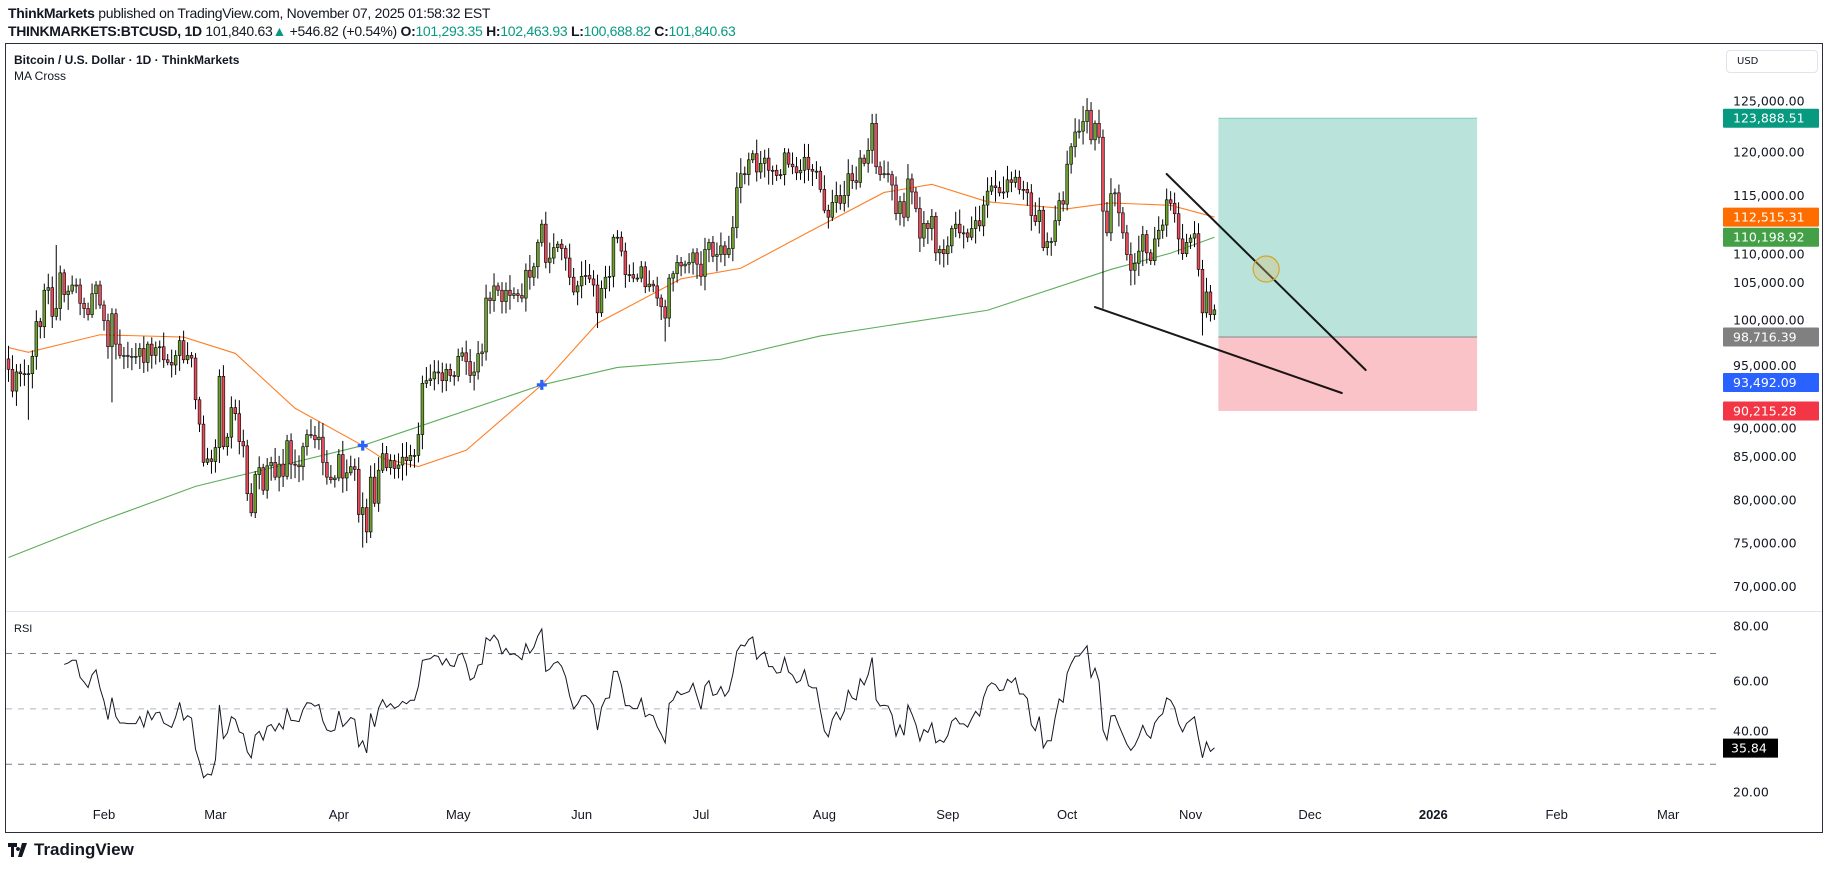  What do you see at coordinates (1772, 61) in the screenshot?
I see `currency-button: USD` at bounding box center [1772, 61].